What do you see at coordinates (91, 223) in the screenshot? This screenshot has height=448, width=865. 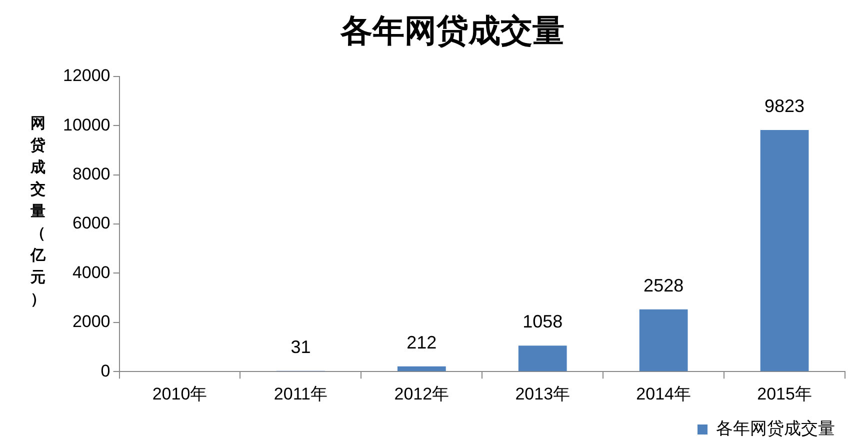 I see `y-tick-label: 6000` at bounding box center [91, 223].